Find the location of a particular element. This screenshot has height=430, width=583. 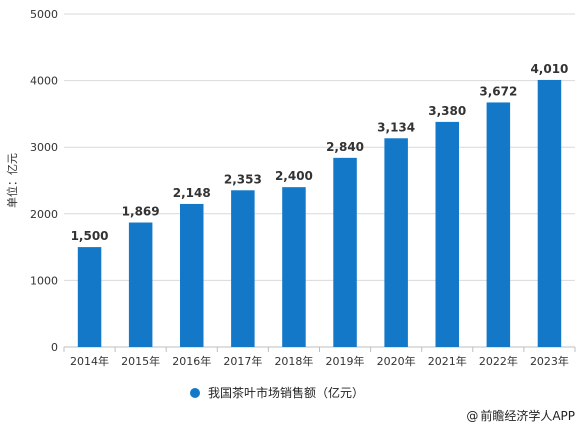

credit-text: 前瞻经济学人APP is located at coordinates (527, 416).